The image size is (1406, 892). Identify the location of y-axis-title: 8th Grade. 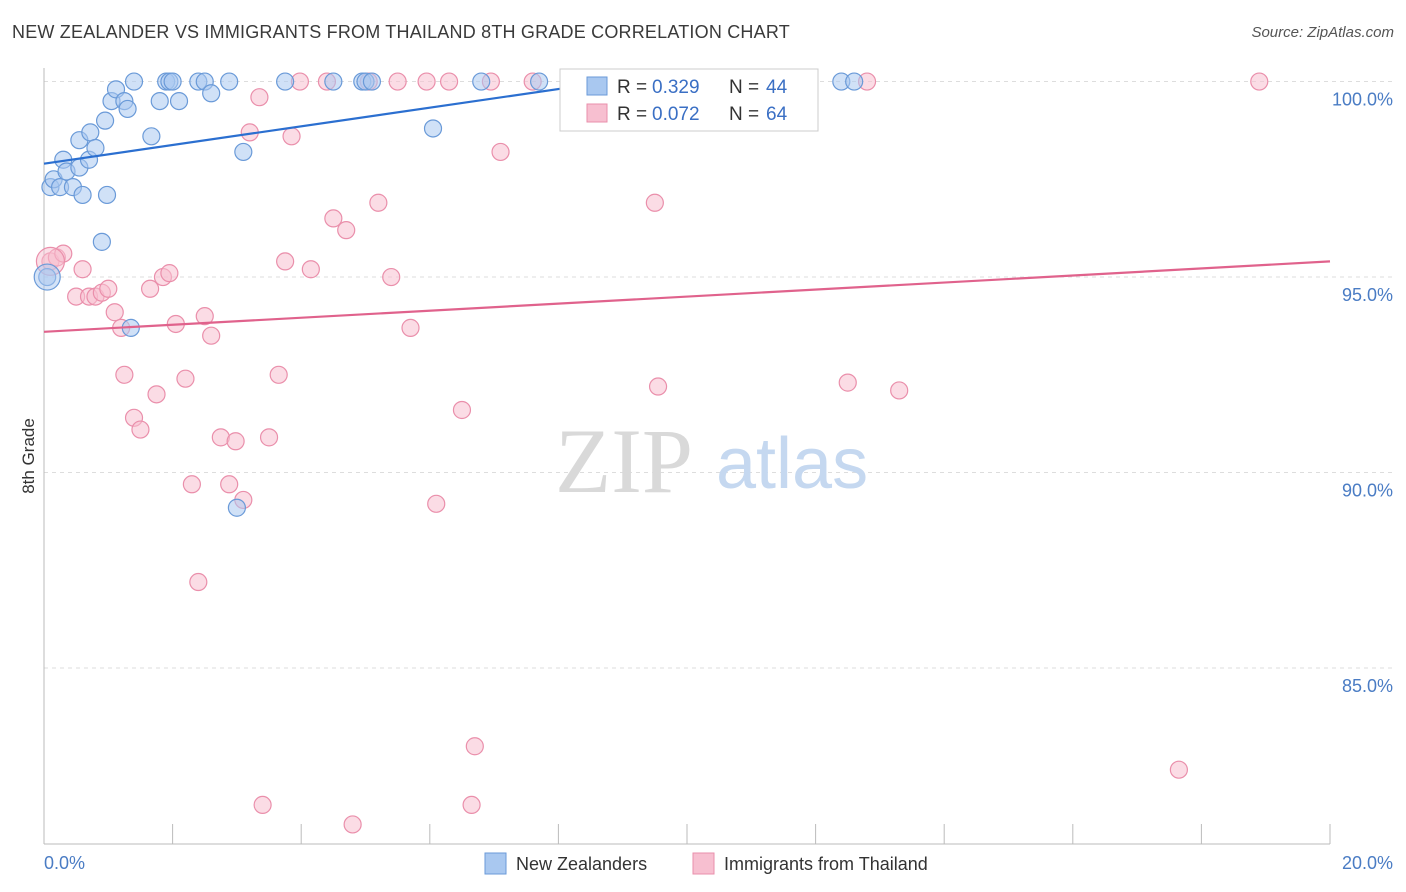
(28, 456).